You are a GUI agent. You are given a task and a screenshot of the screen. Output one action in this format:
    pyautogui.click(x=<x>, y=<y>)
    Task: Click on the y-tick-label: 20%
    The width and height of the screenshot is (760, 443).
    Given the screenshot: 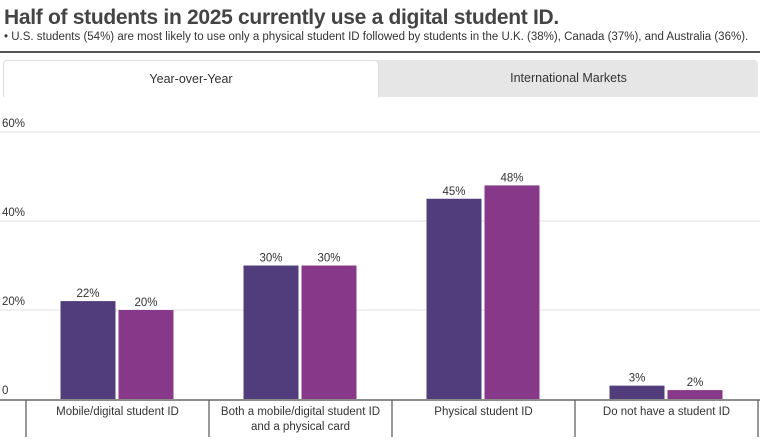 What is the action you would take?
    pyautogui.click(x=13, y=302)
    